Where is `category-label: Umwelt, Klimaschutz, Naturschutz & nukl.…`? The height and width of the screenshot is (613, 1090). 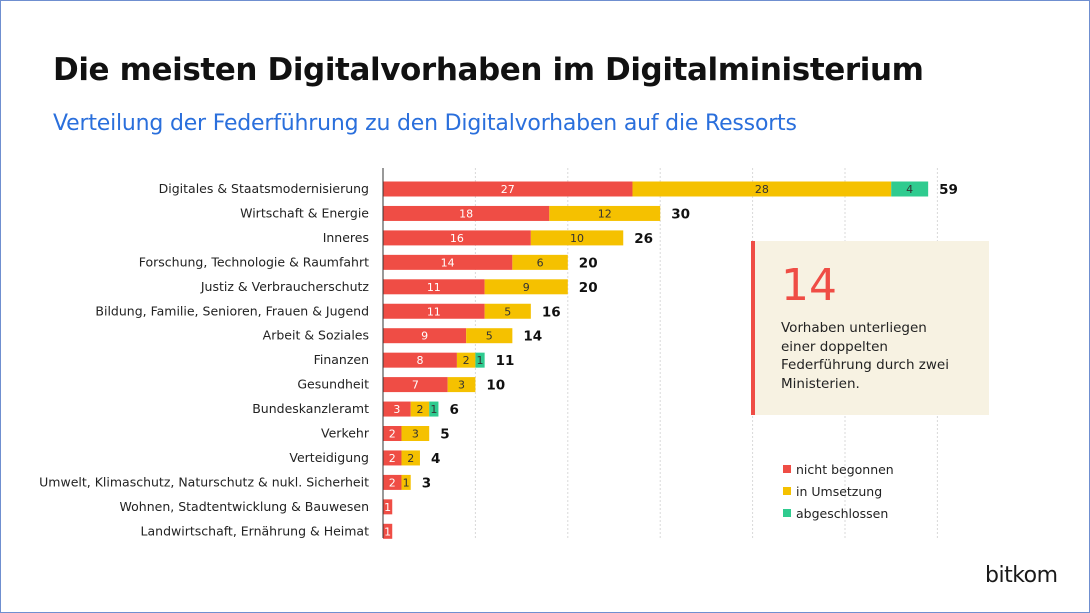 category-label: Umwelt, Klimaschutz, Naturschutz & nukl.… is located at coordinates (204, 481).